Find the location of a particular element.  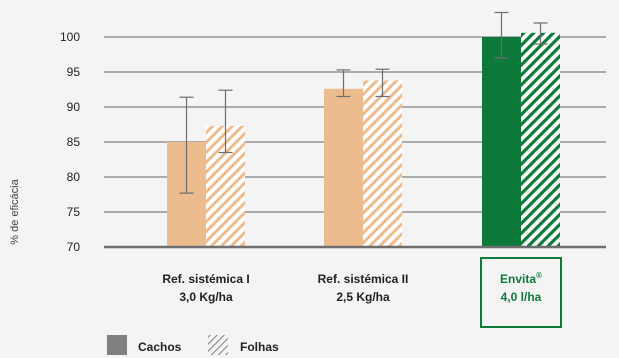

legend-label-folhas: Folhas is located at coordinates (259, 347).